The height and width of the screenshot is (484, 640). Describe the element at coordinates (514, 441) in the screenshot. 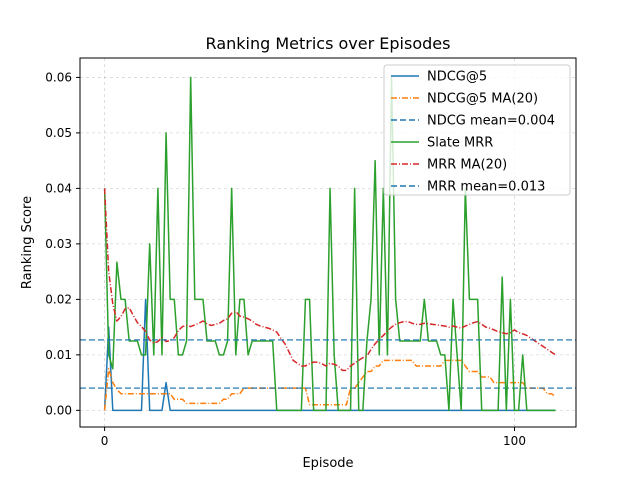

I see `x-tick-label: 100` at that location.